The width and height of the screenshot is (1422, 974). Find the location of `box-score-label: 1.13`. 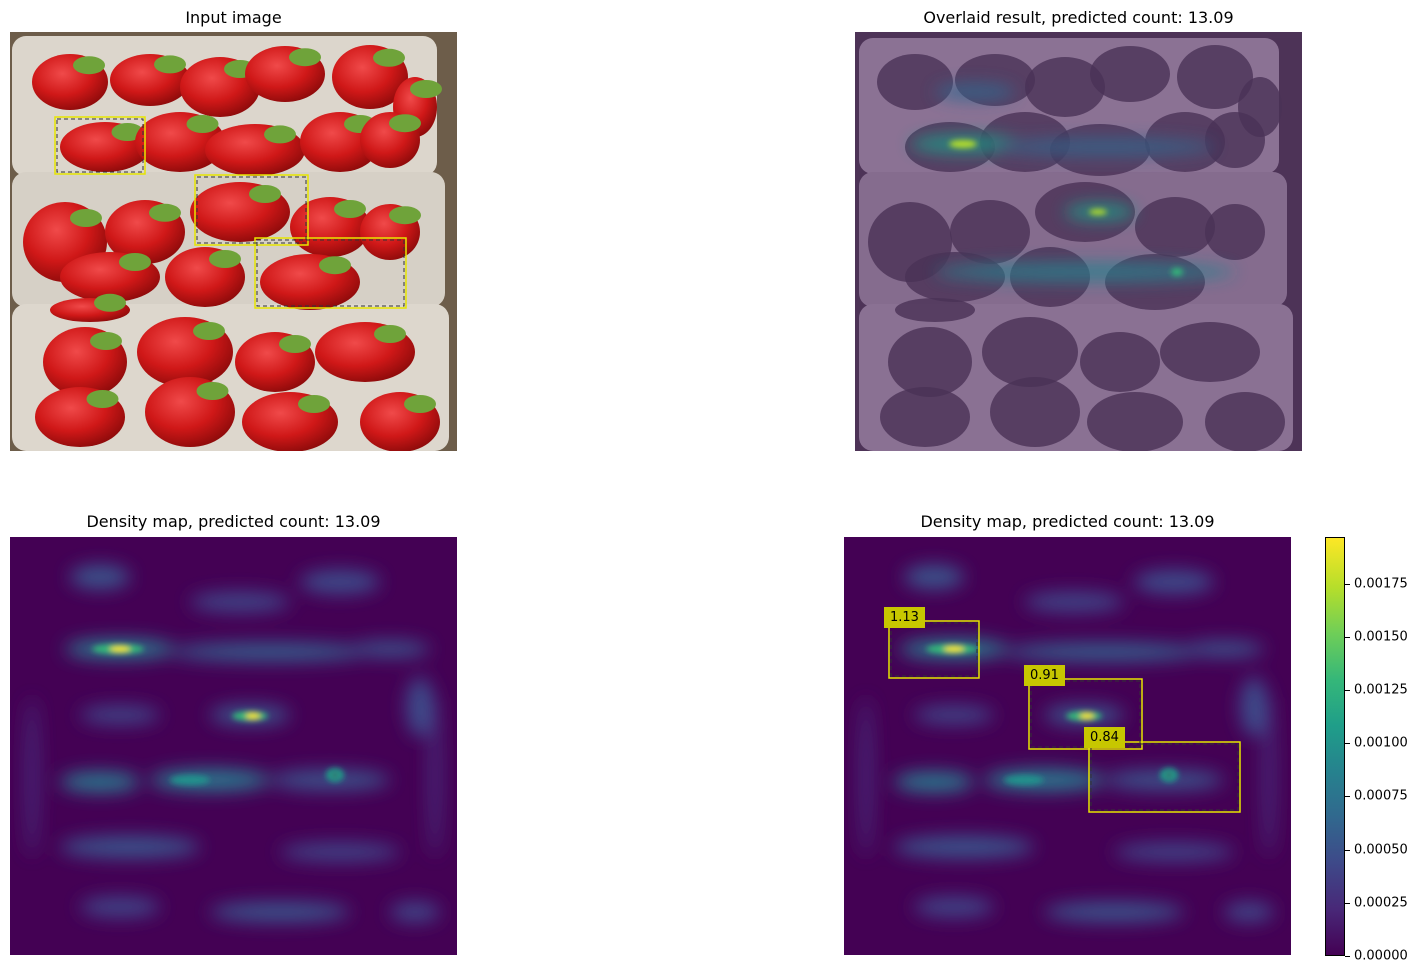

box-score-label: 1.13 is located at coordinates (904, 617).